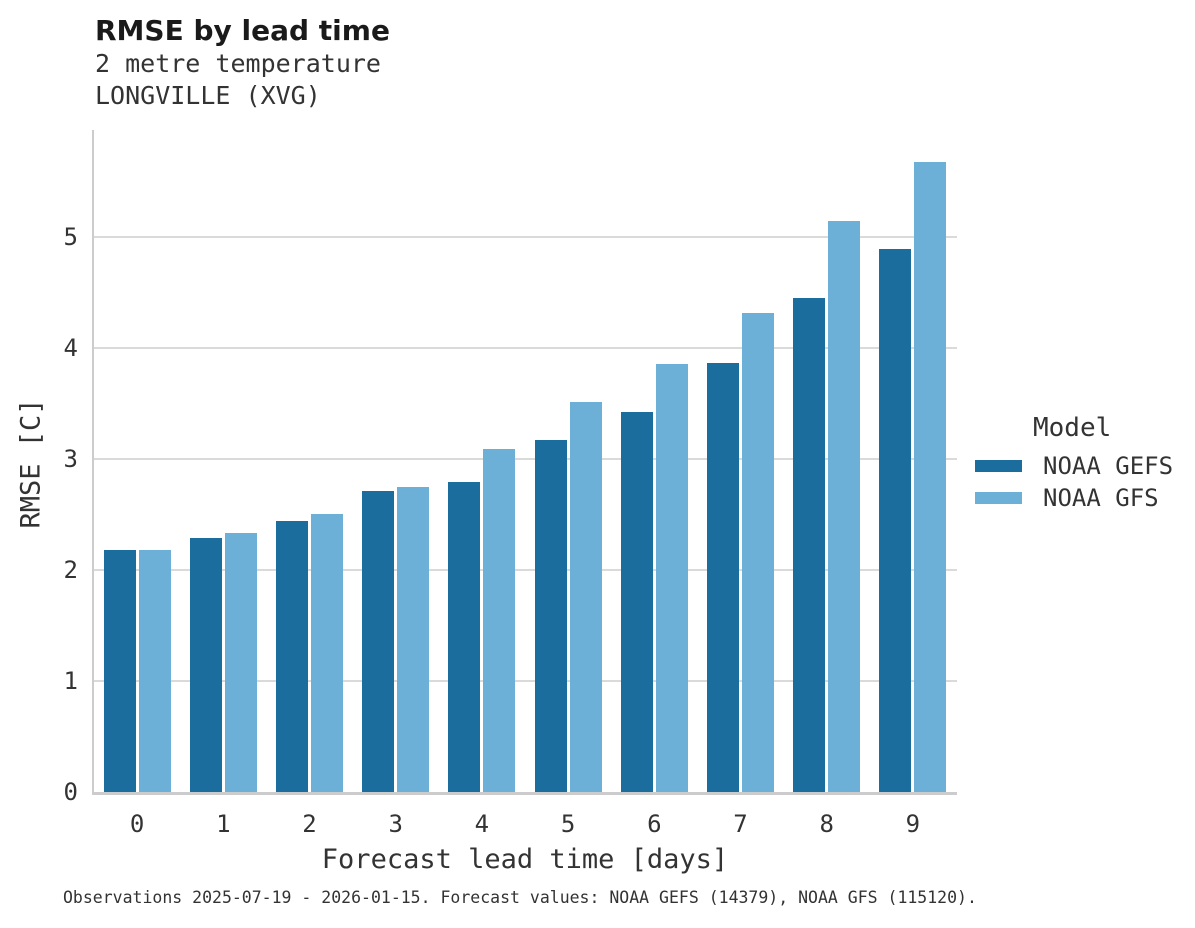  I want to click on chart-title: RMSE by lead time, so click(242, 30).